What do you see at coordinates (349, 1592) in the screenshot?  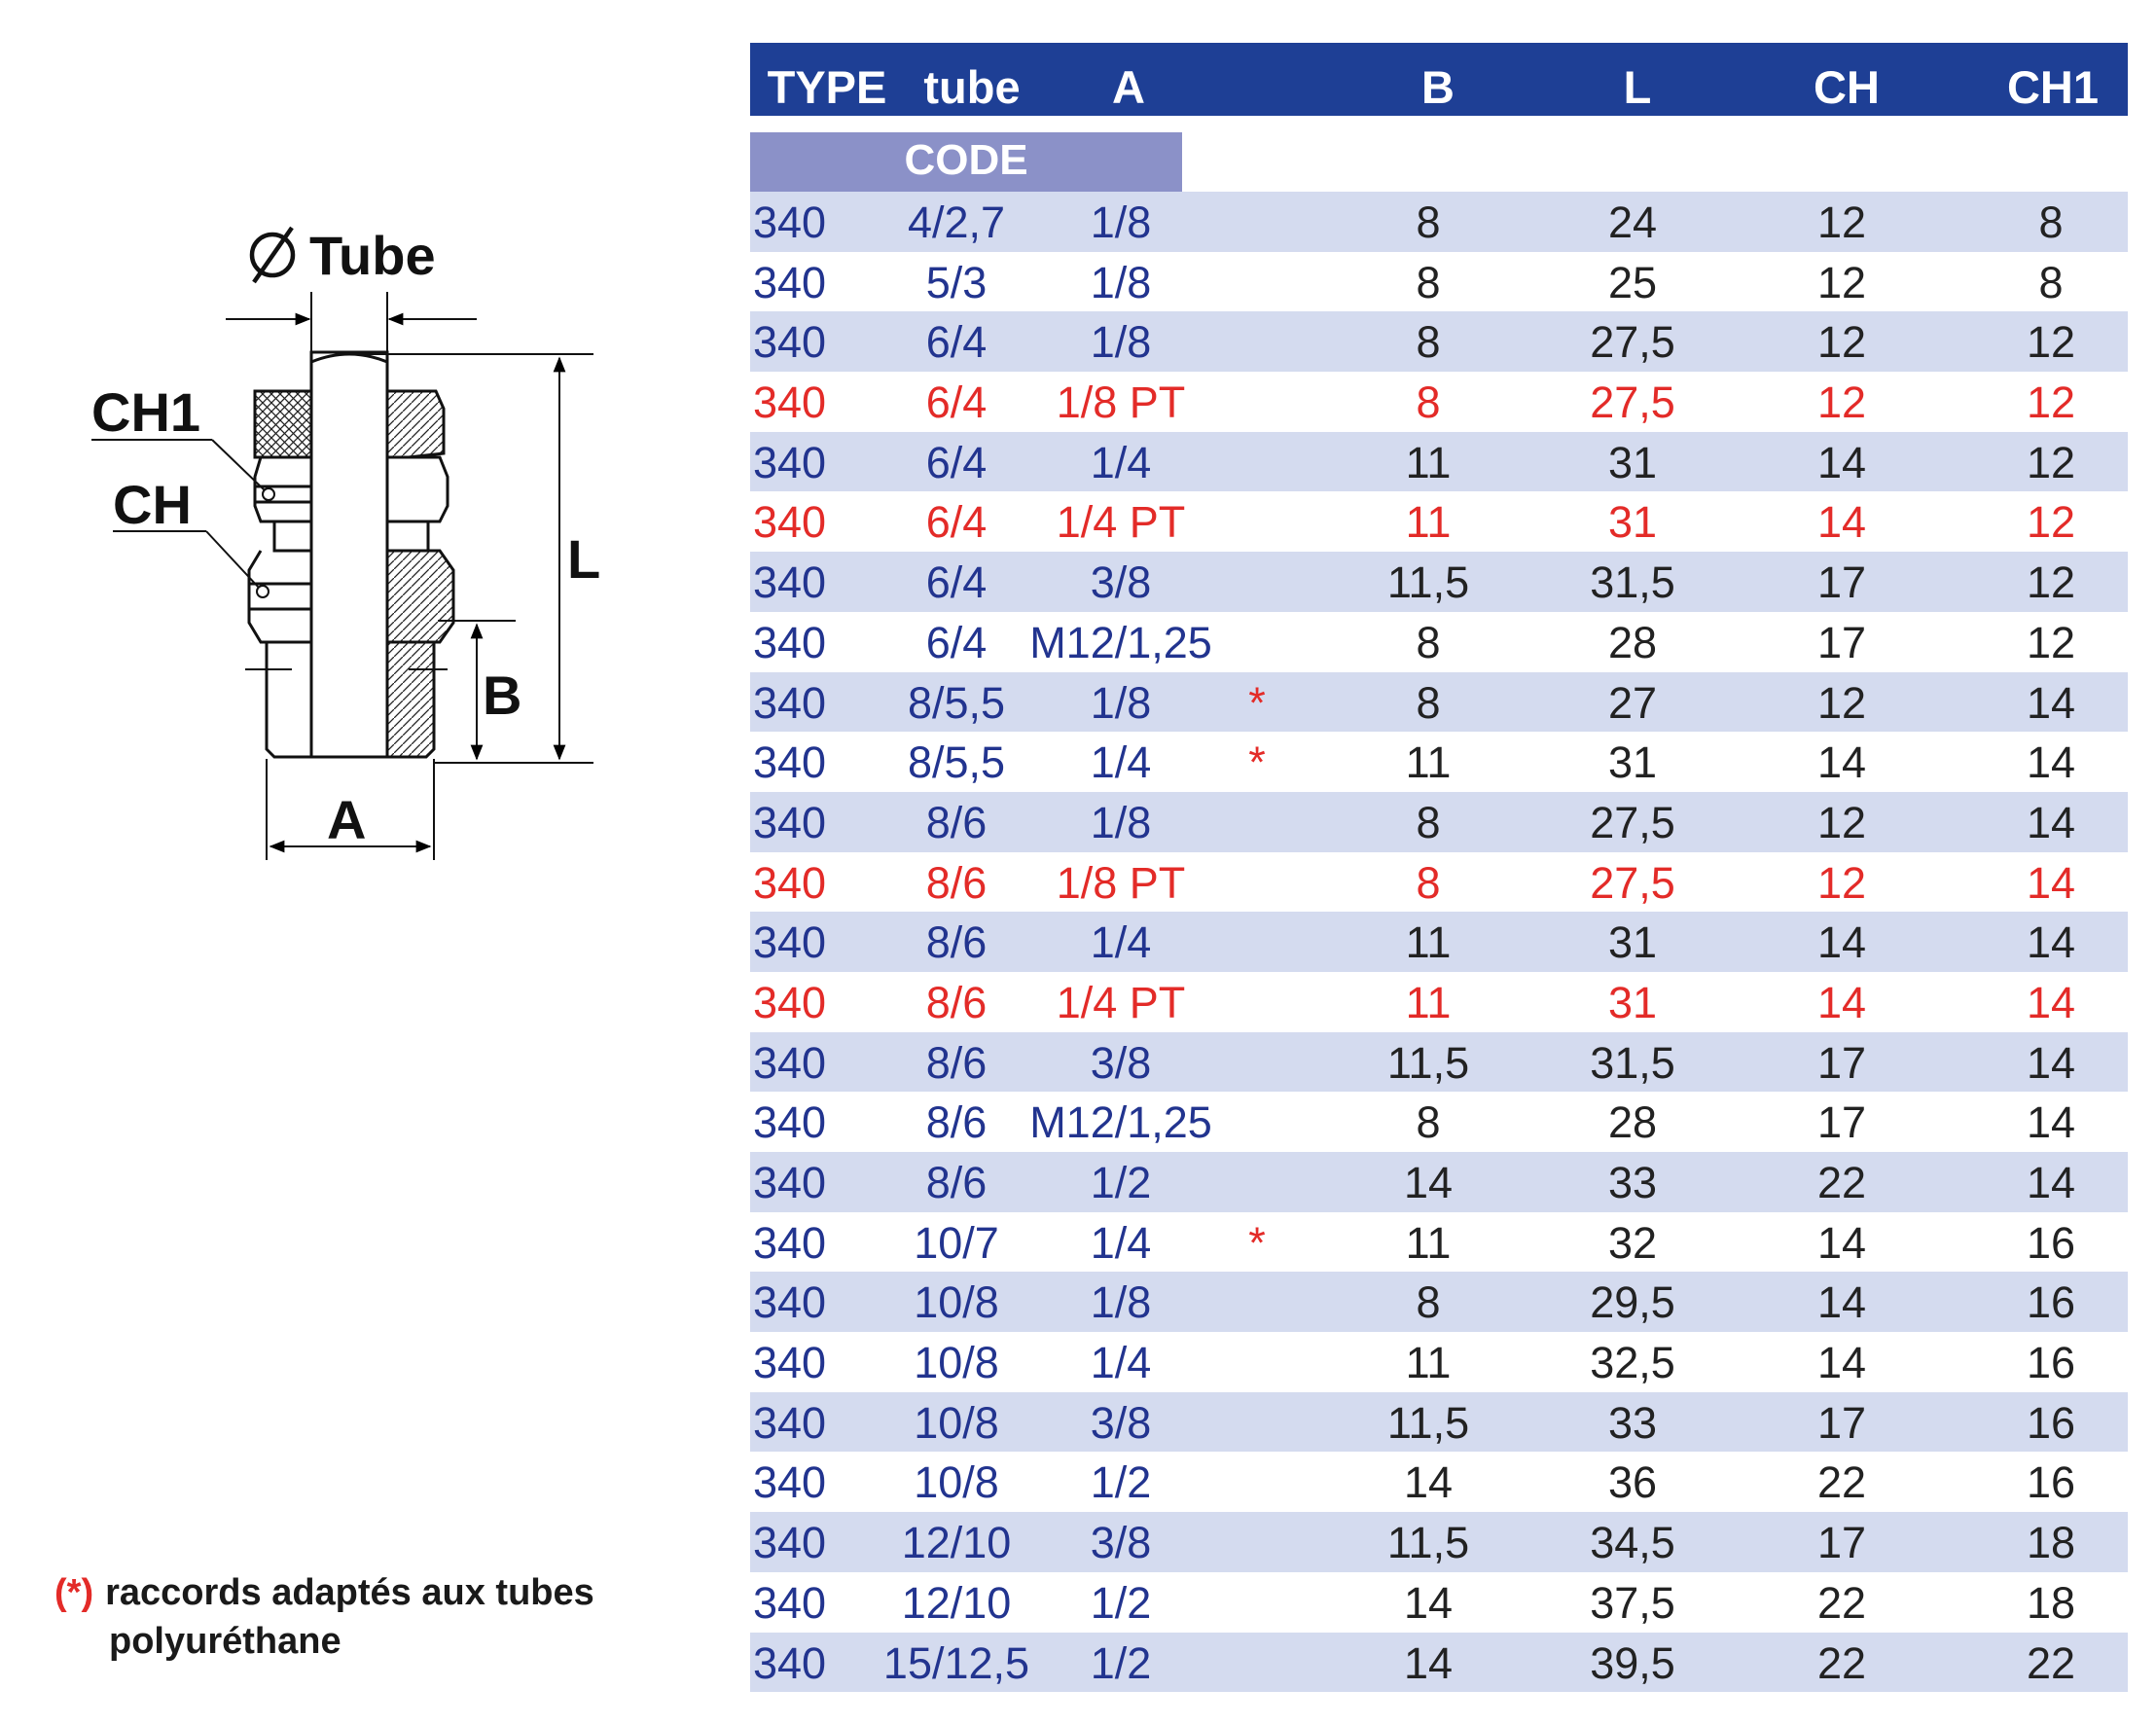 I see `footnote-line1: raccords adaptés aux tubes` at bounding box center [349, 1592].